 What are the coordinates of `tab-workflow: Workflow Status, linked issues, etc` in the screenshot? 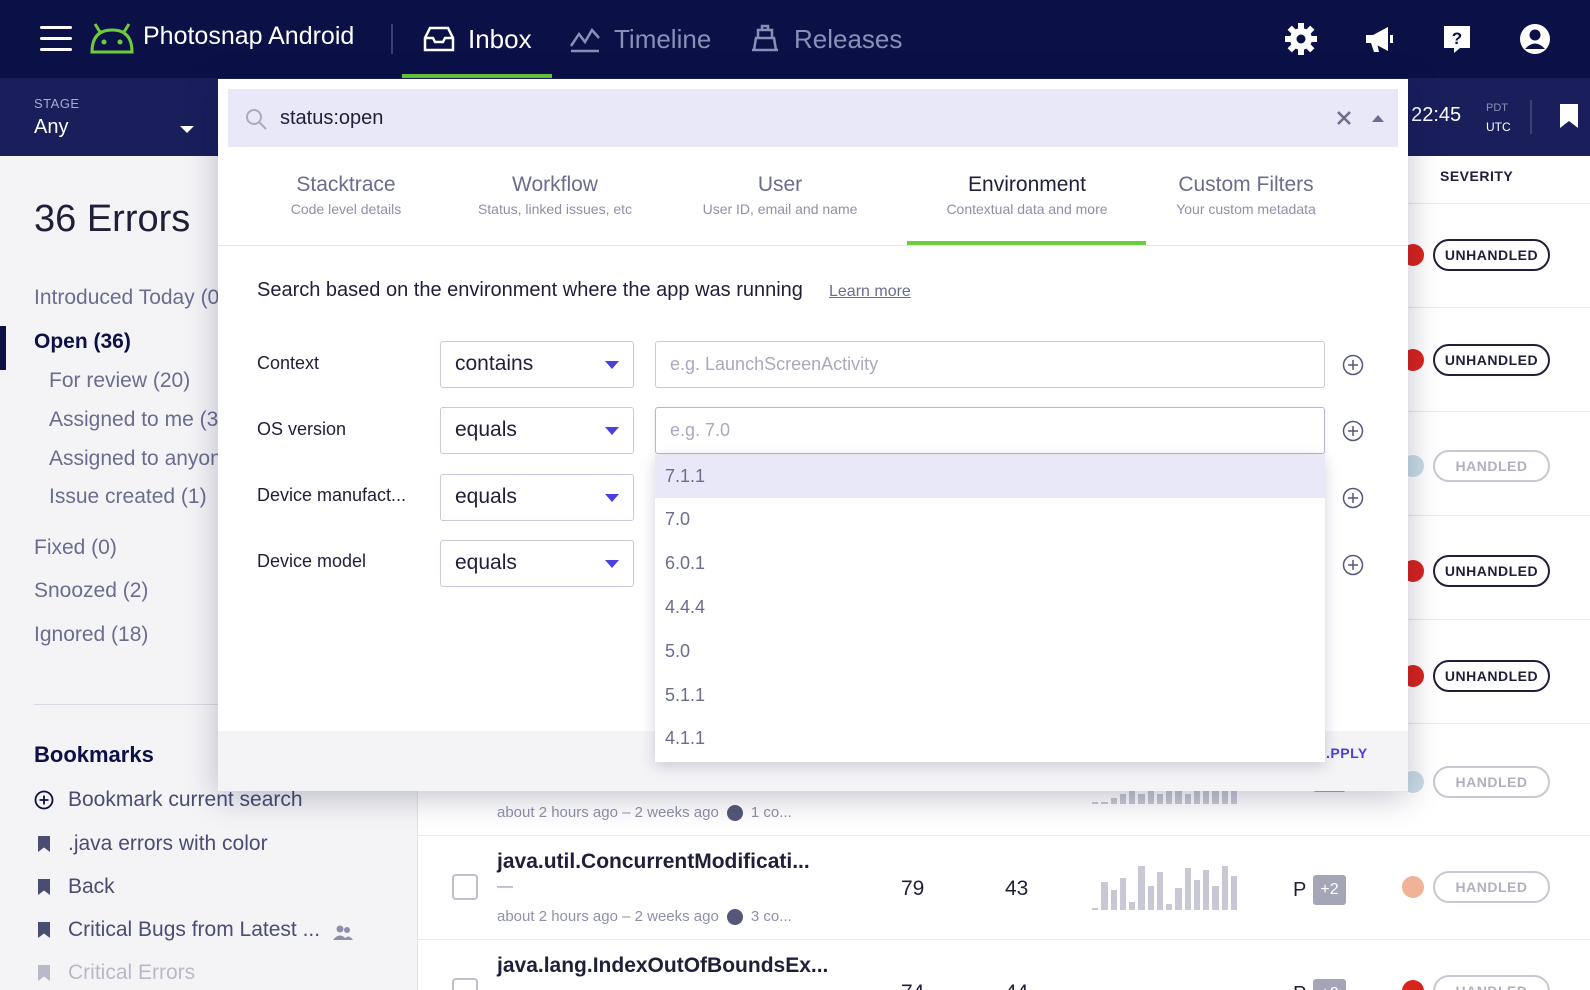 It's located at (555, 195).